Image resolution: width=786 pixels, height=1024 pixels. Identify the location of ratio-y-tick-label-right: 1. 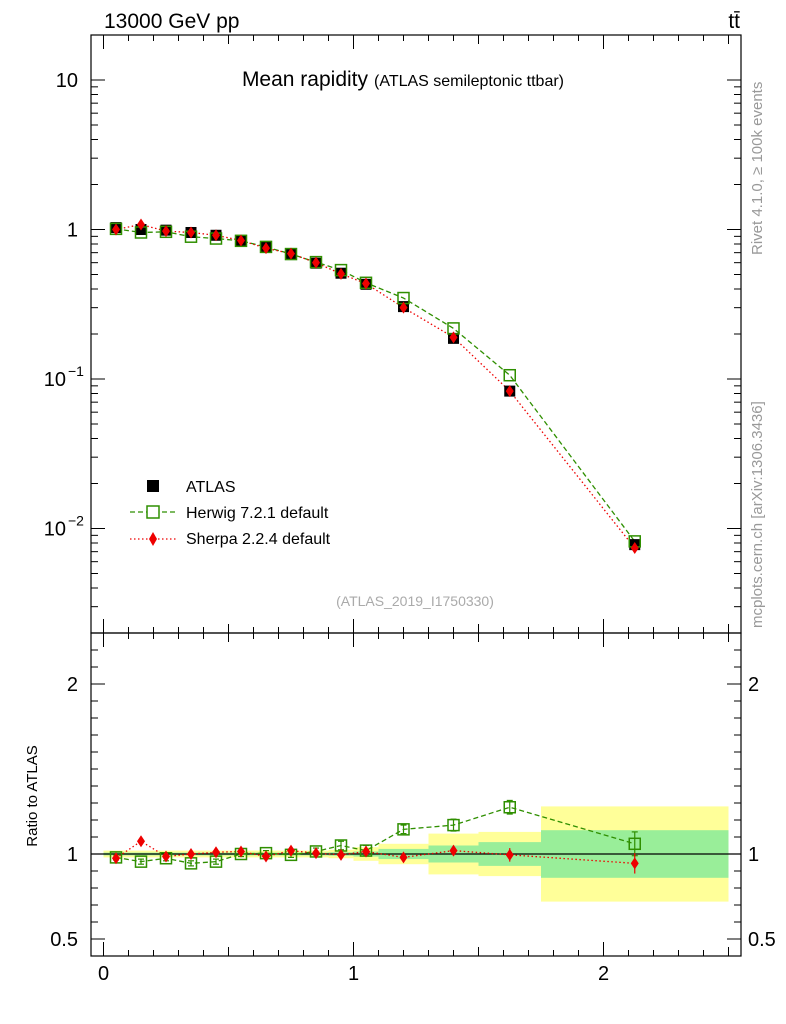
(753, 855).